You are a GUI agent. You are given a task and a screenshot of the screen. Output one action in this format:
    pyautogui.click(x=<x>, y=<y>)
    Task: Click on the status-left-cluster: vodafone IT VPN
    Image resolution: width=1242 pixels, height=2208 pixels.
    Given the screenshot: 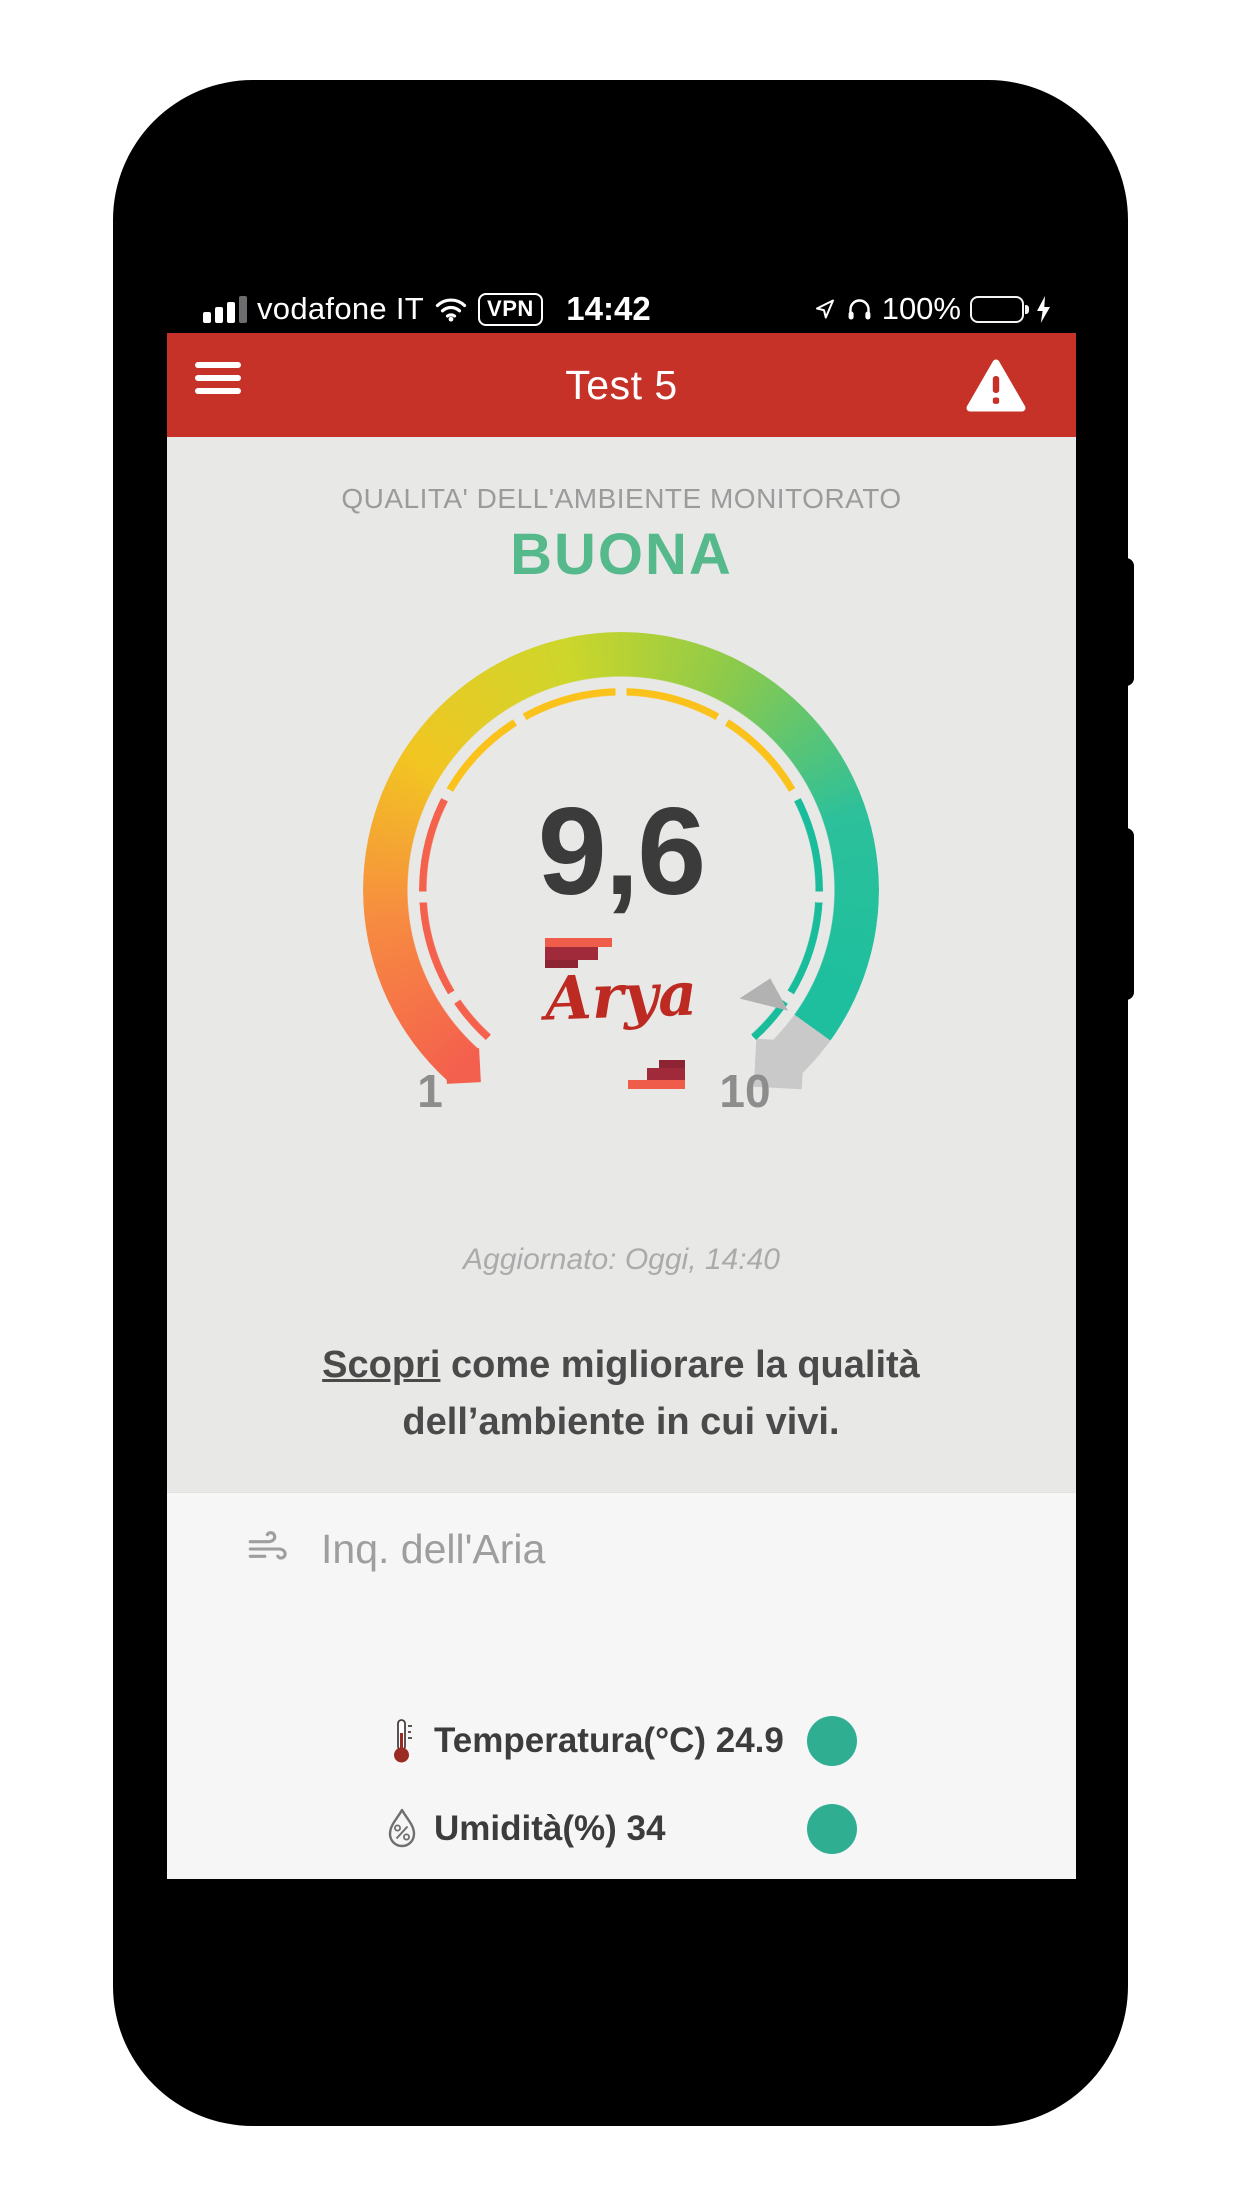 What is the action you would take?
    pyautogui.click(x=373, y=309)
    